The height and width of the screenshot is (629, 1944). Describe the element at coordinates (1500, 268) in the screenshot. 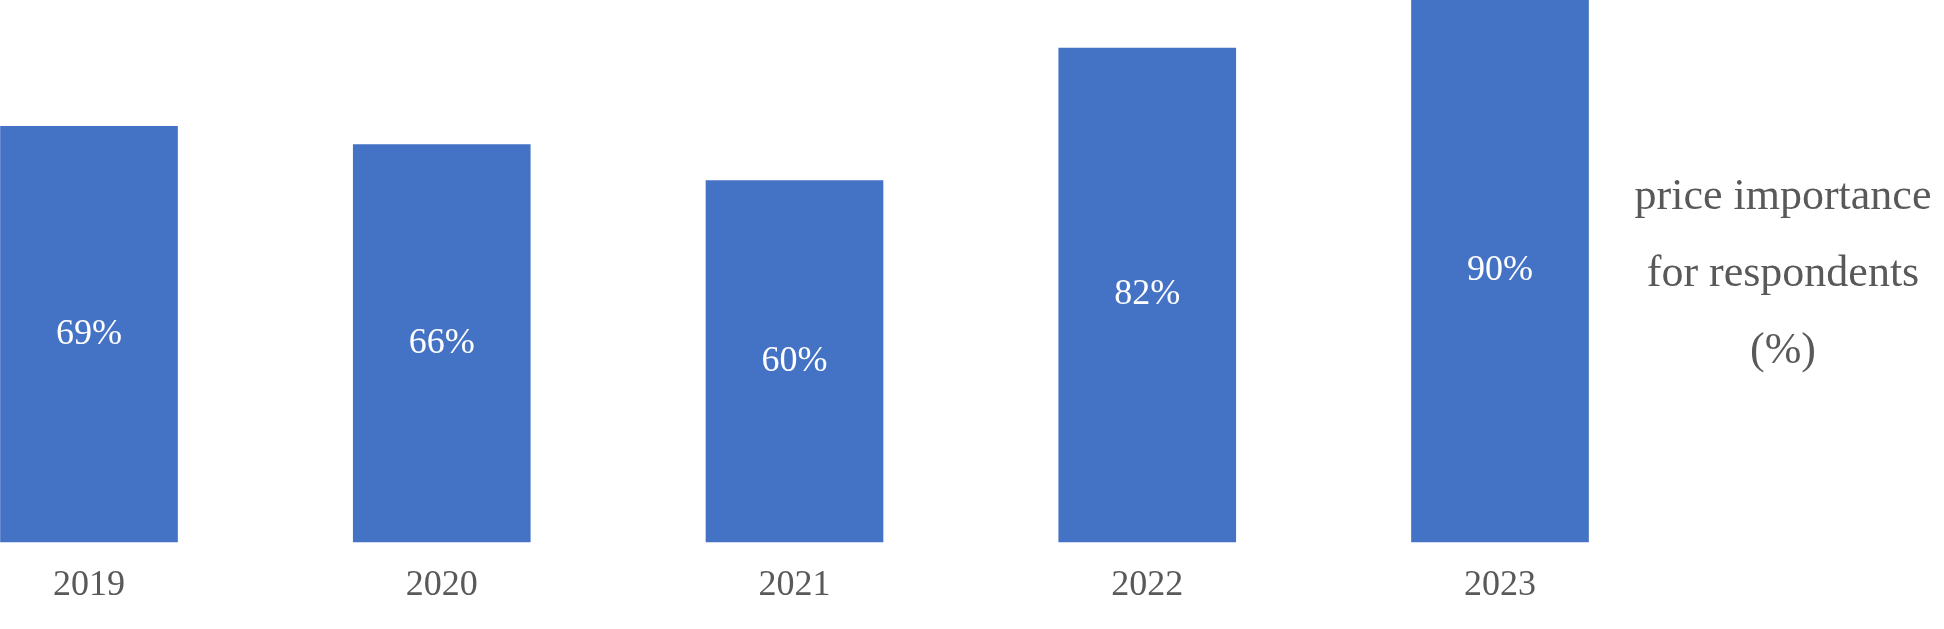

I see `data-label: 90%` at that location.